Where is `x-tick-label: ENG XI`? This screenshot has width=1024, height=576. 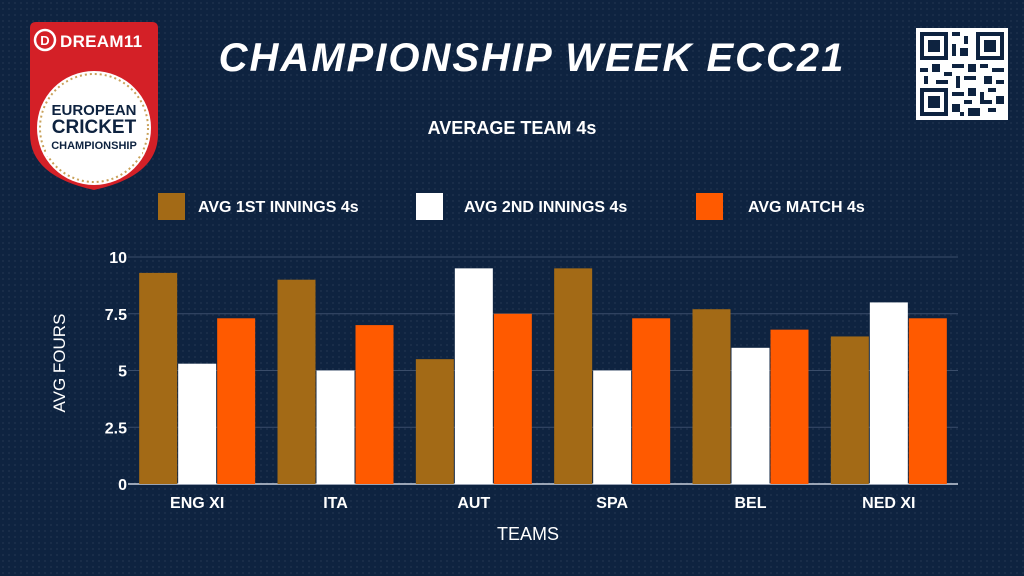
x-tick-label: ENG XI is located at coordinates (197, 503).